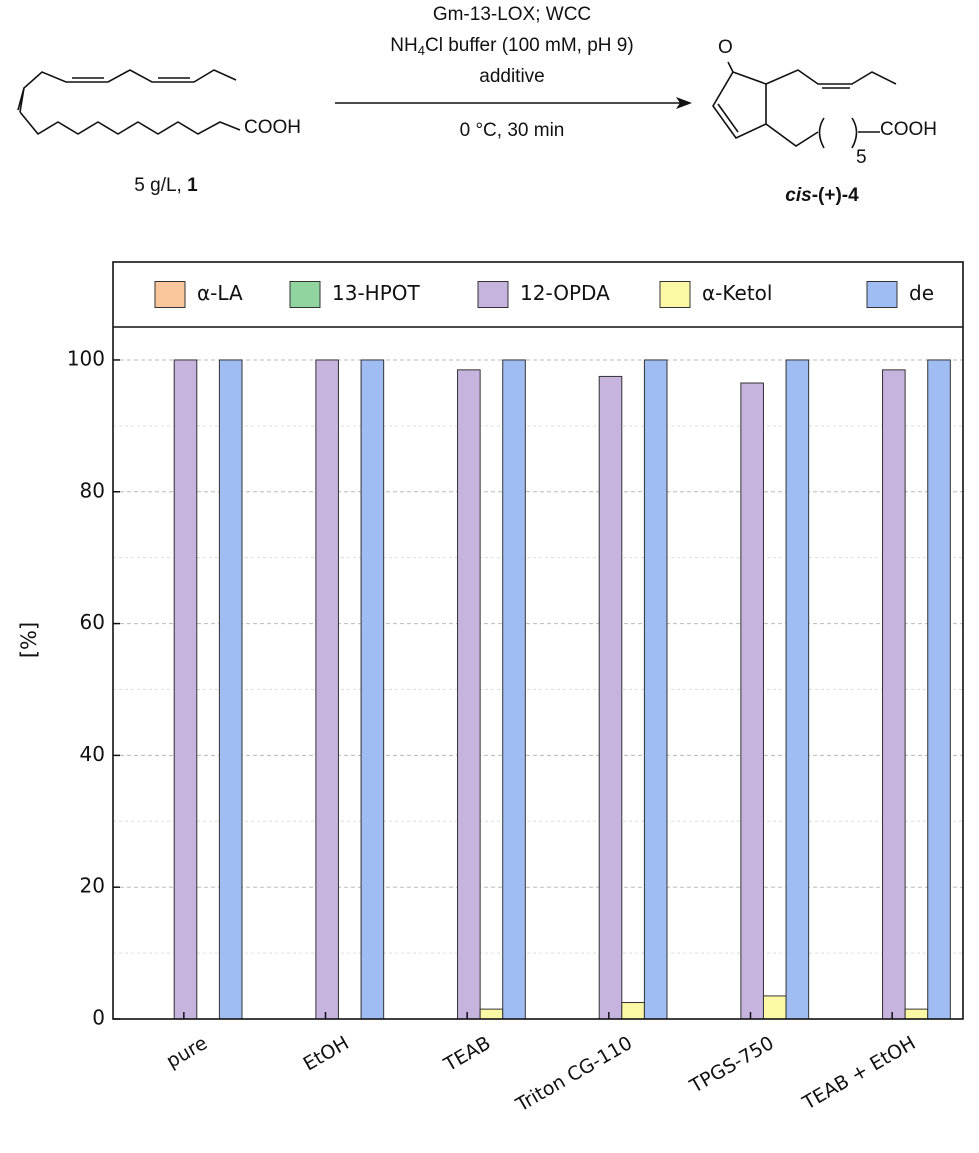 The width and height of the screenshot is (979, 1153). Describe the element at coordinates (92, 622) in the screenshot. I see `y-tick-label: 60` at that location.